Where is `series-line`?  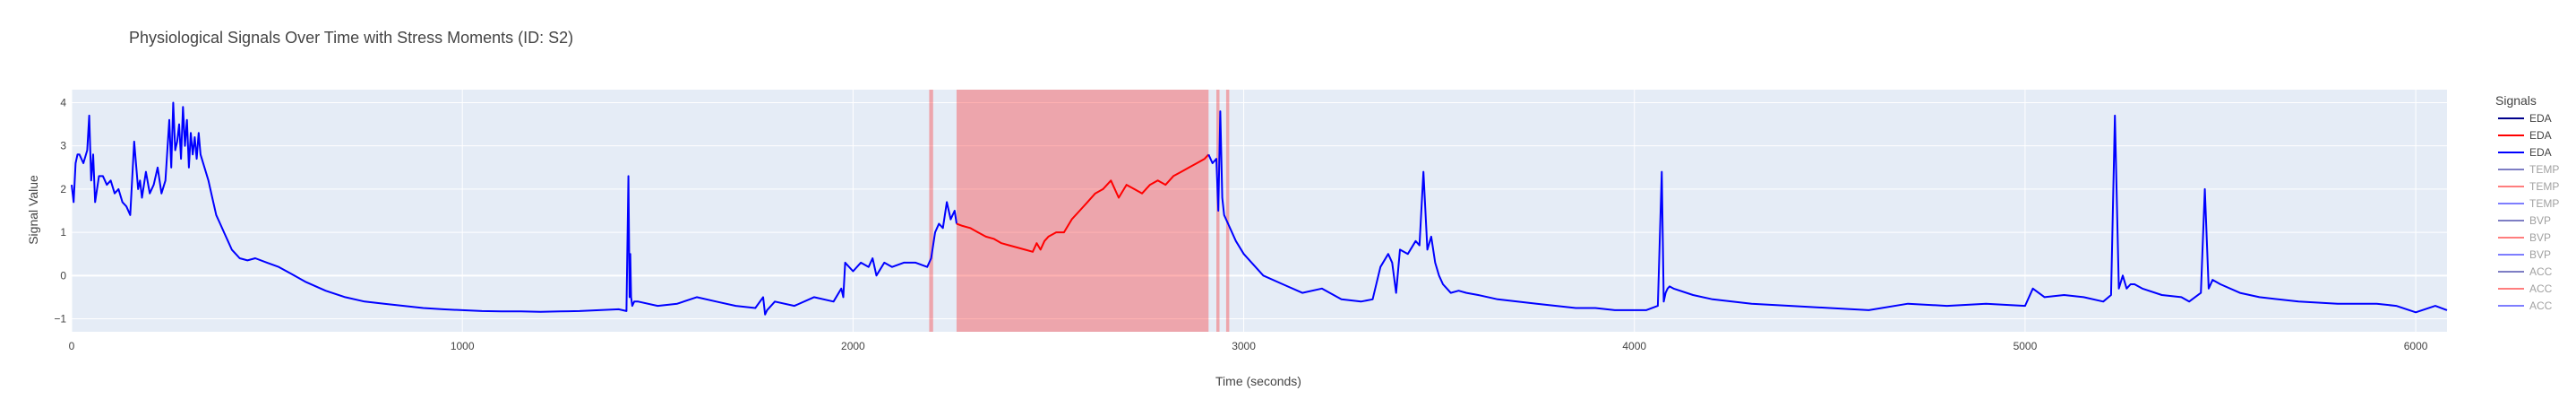
series-line is located at coordinates (1083, 203).